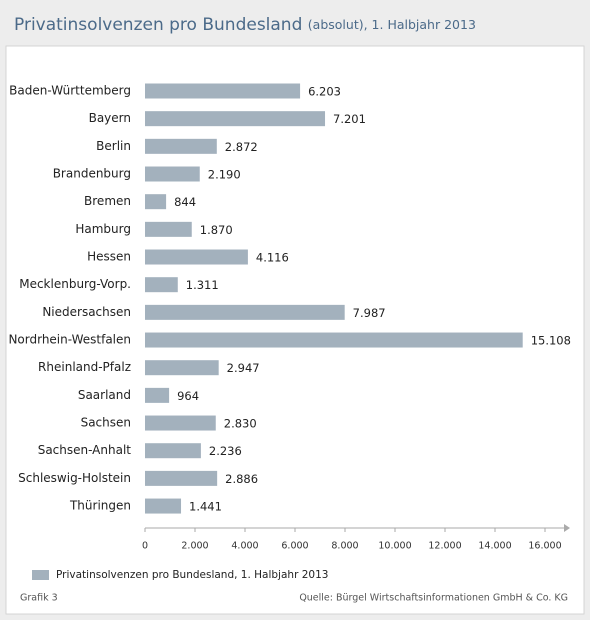 This screenshot has height=624, width=590. I want to click on value-label: 15.108, so click(551, 341).